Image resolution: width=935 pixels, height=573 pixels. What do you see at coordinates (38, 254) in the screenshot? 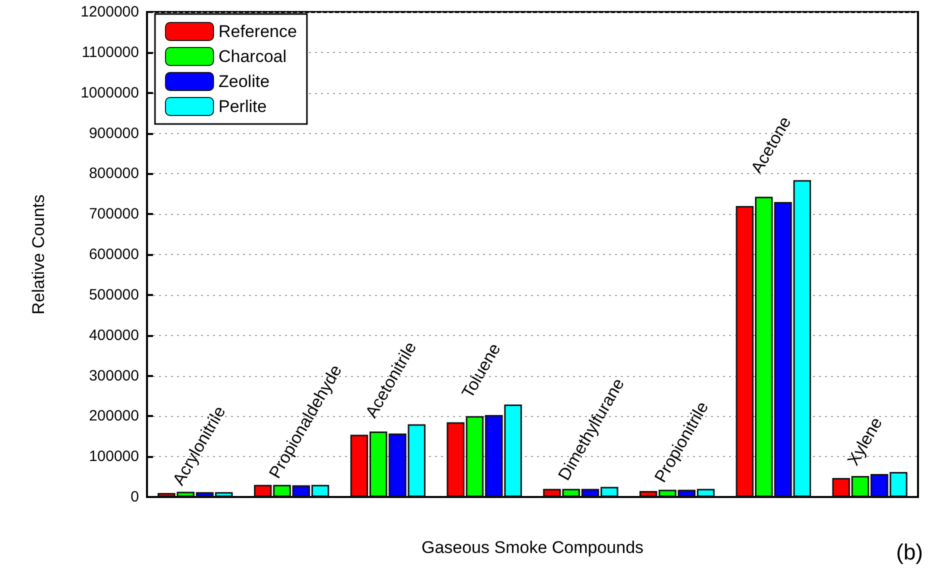
I see `y-axis-title: Relative Counts` at bounding box center [38, 254].